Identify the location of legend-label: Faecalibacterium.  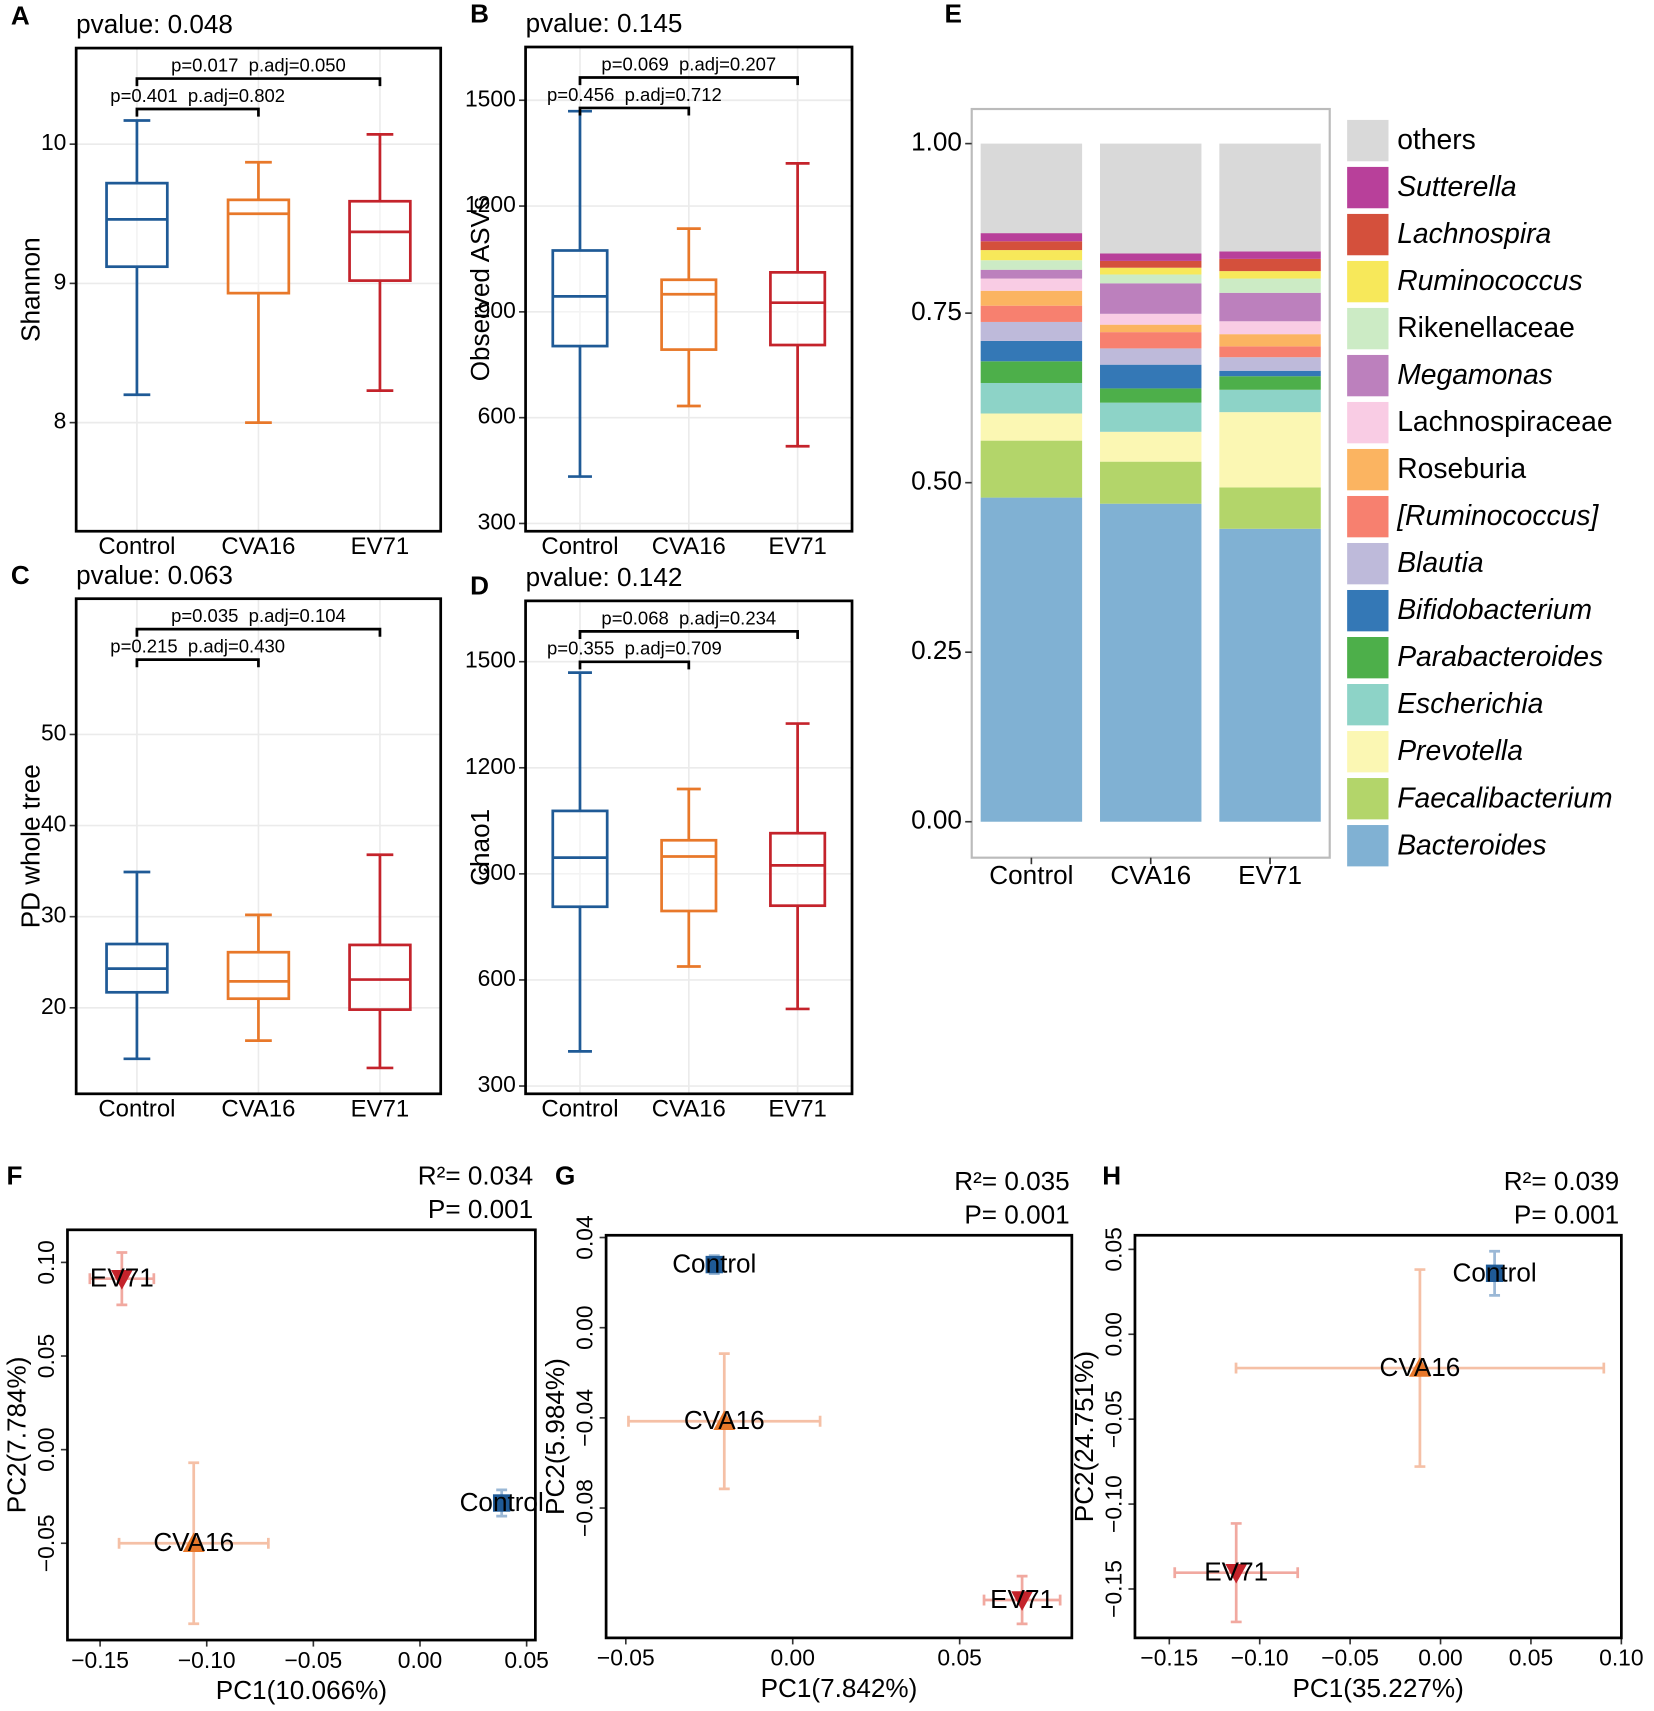
(1504, 797).